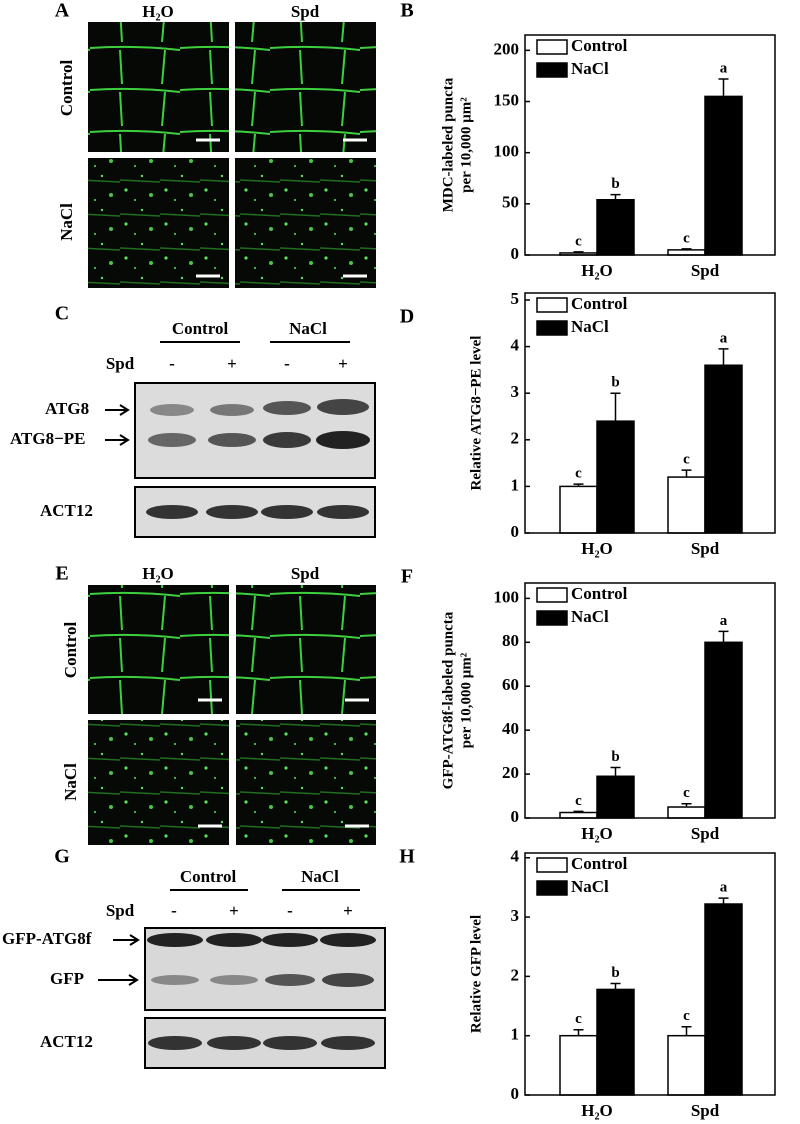  What do you see at coordinates (158, 11) in the screenshot?
I see `column-header: H₂O` at bounding box center [158, 11].